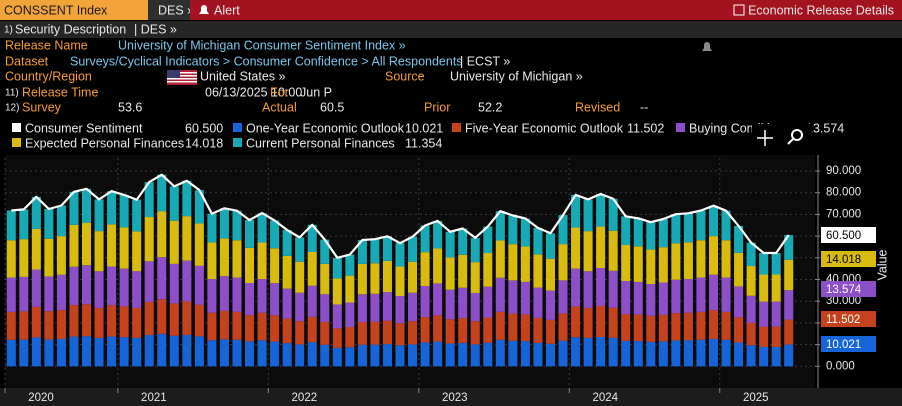  What do you see at coordinates (320, 143) in the screenshot?
I see `legend-label: Current Personal Finances` at bounding box center [320, 143].